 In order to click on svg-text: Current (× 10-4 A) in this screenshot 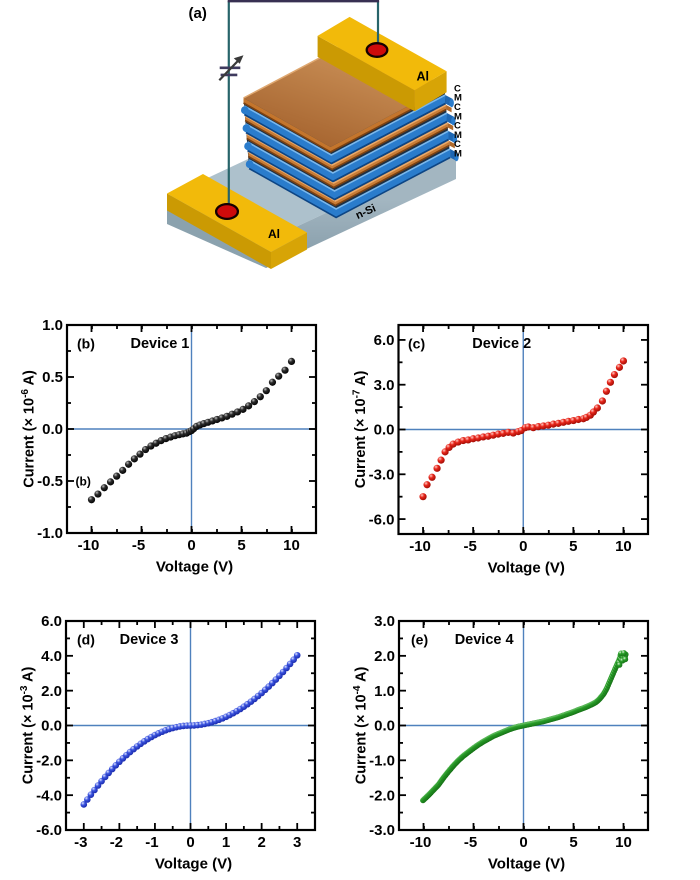, I will do `click(361, 726)`.